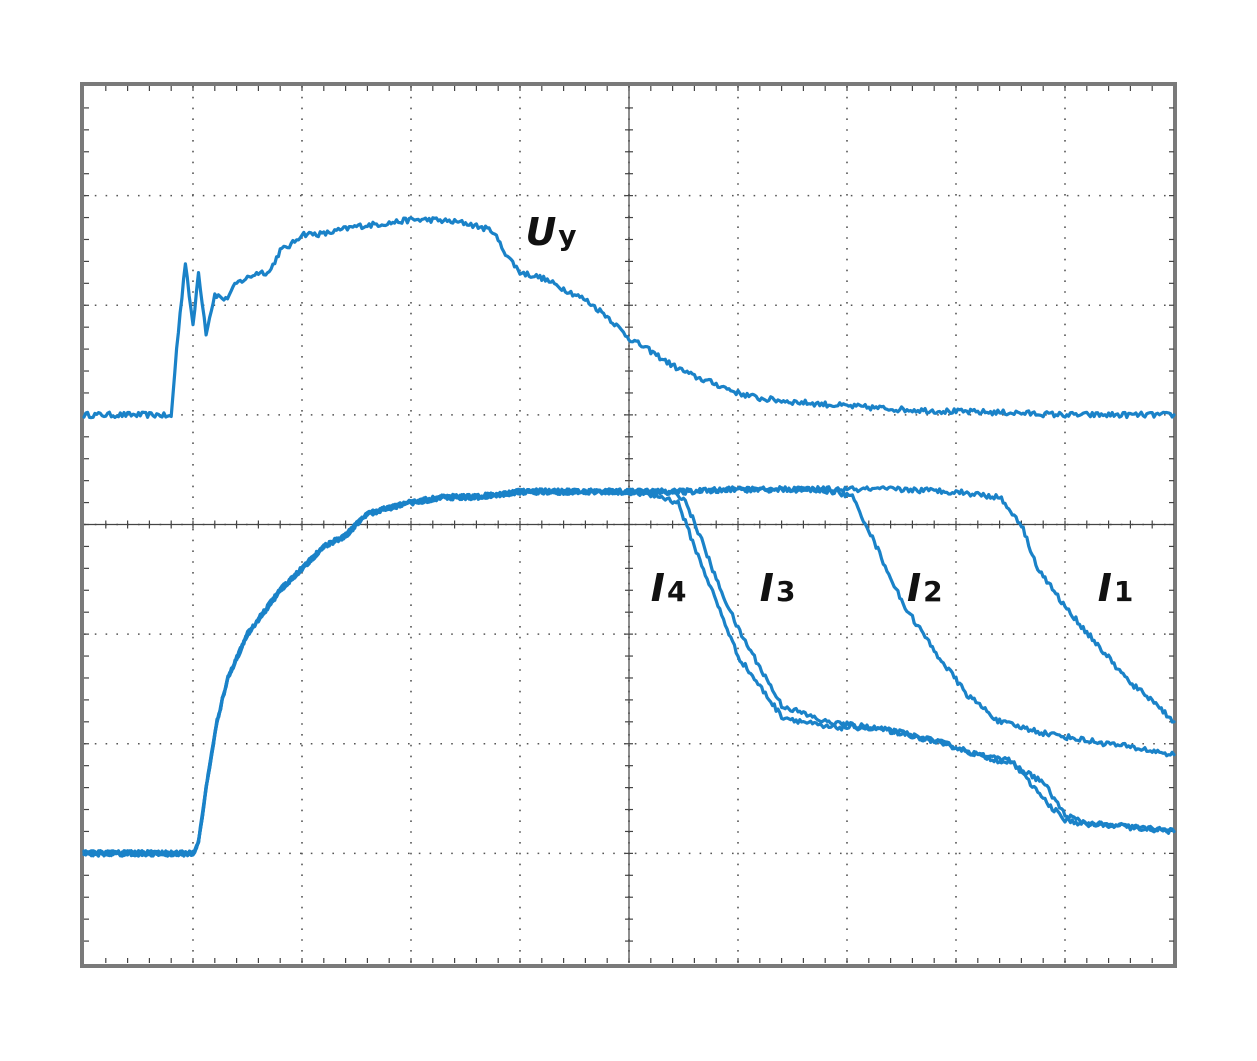  Describe the element at coordinates (1116, 588) in the screenshot. I see `label-i1: I1` at that location.